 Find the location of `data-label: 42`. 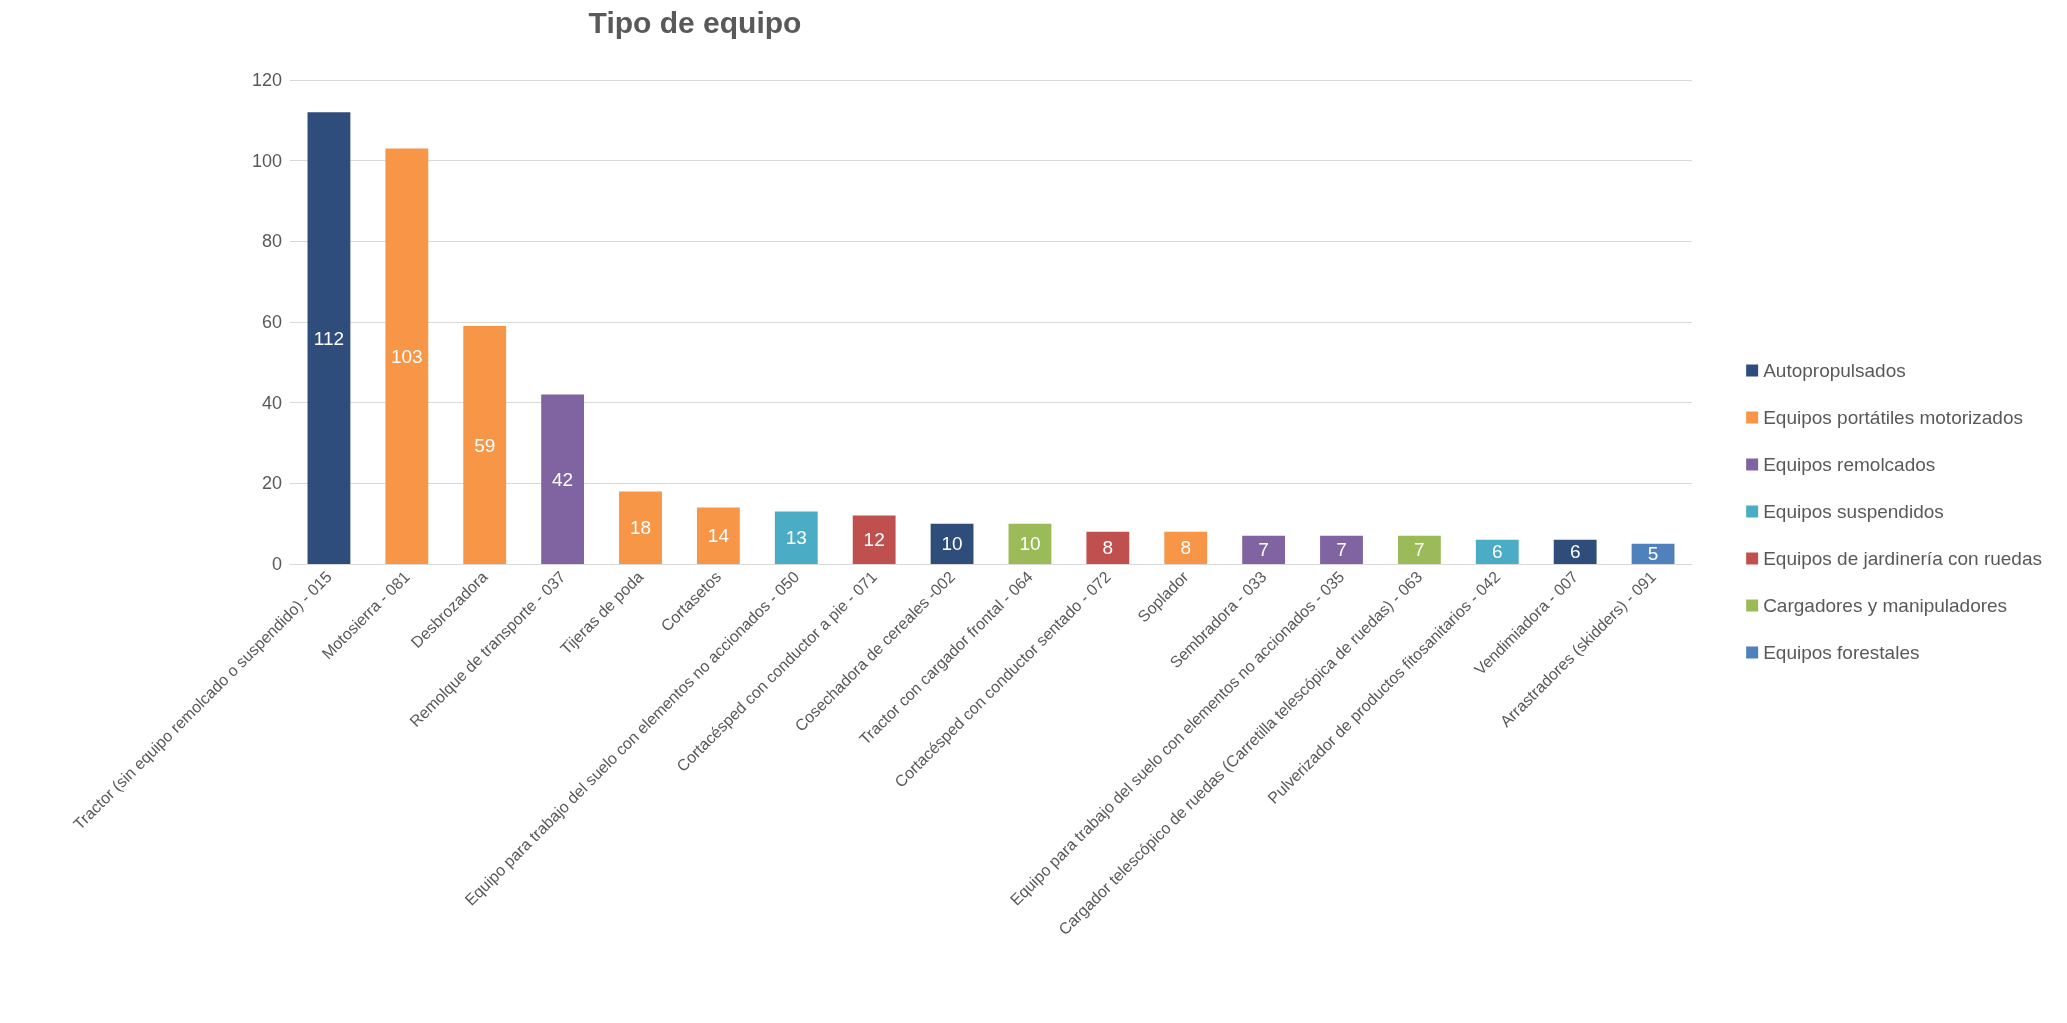

data-label: 42 is located at coordinates (563, 479).